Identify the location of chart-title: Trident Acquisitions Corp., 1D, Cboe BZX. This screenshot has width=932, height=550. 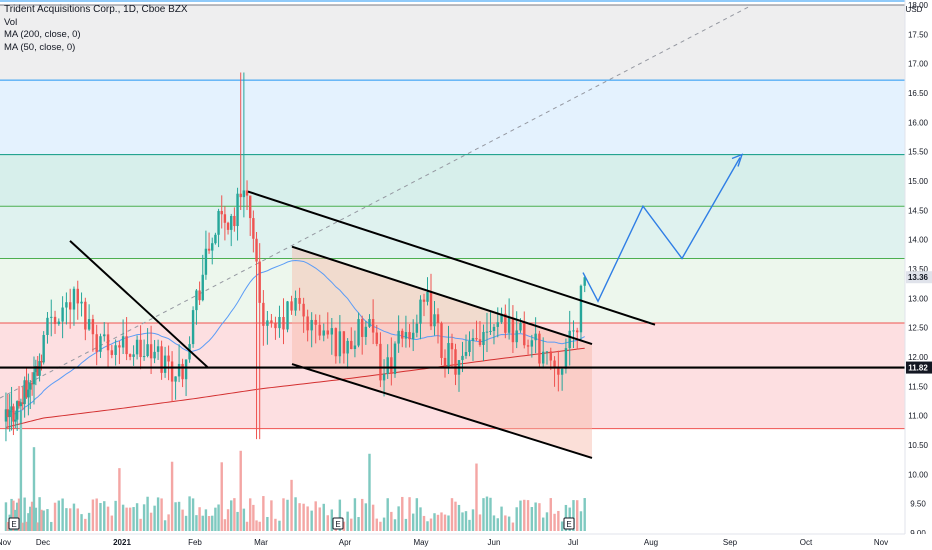
(96, 9).